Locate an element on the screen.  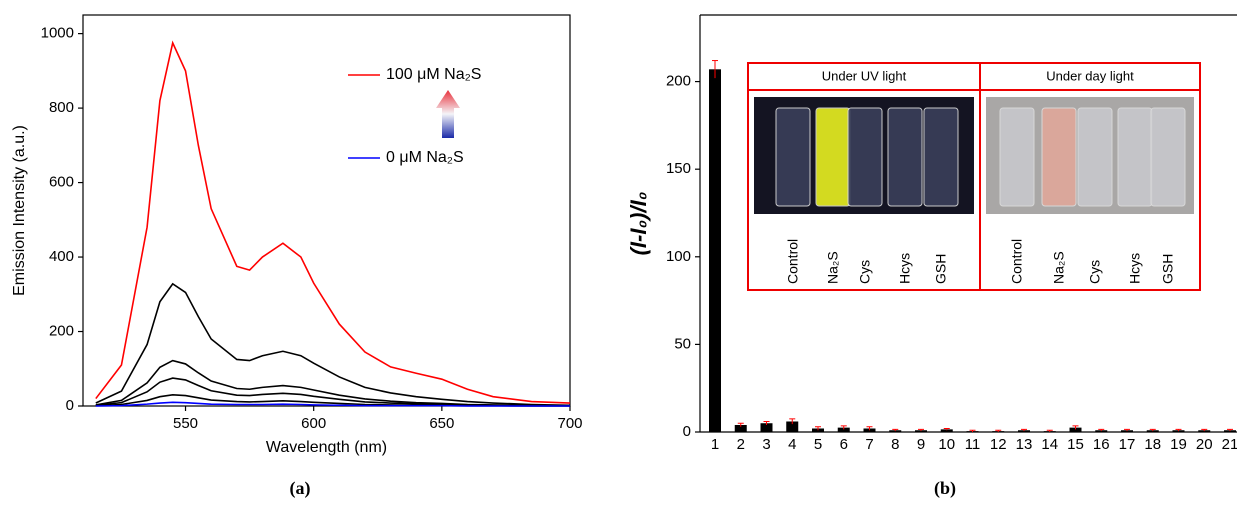
caption: (a) is located at coordinates (300, 488).